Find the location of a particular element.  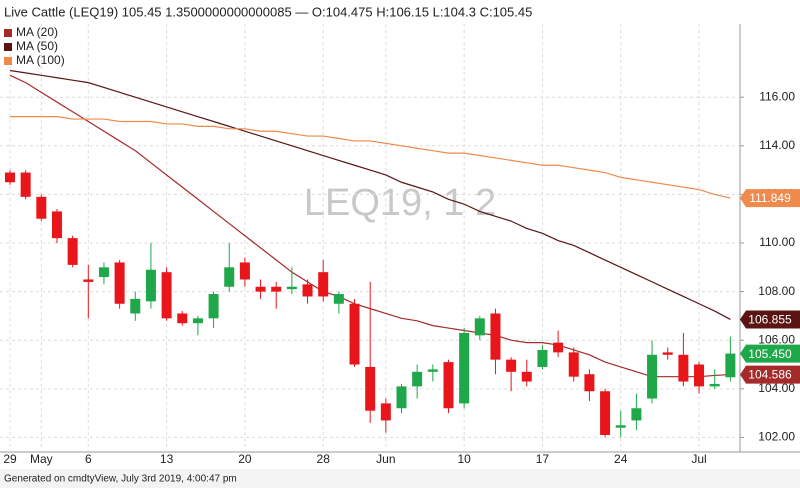

y-tick-label: 116.00 is located at coordinates (777, 96).